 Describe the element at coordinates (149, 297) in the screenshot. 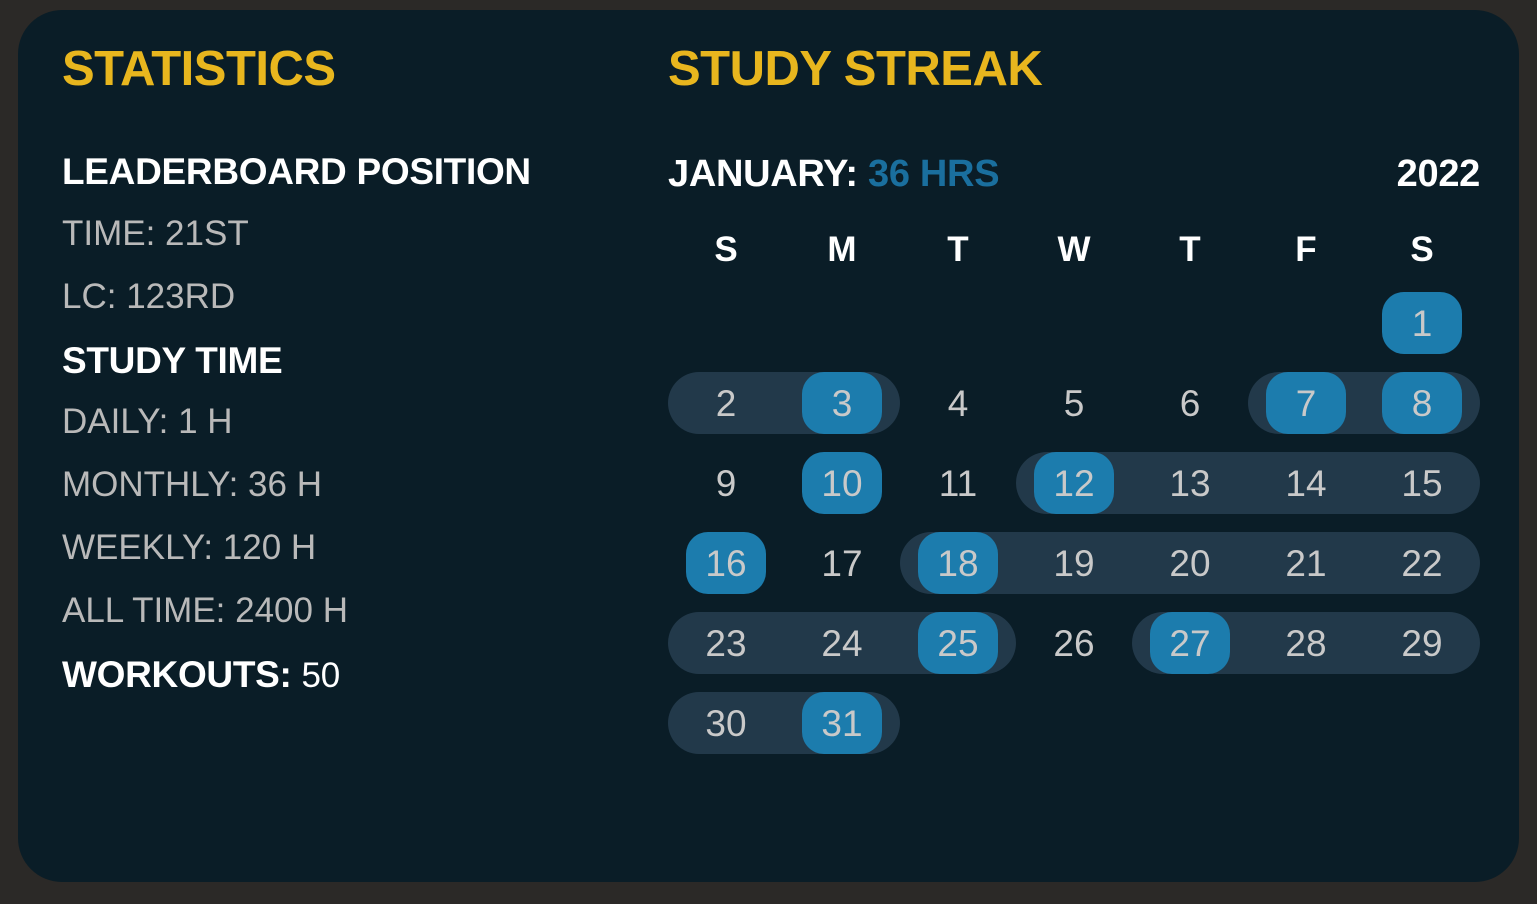

I see `leaderboard-lc-rank: LC: 123RD` at that location.